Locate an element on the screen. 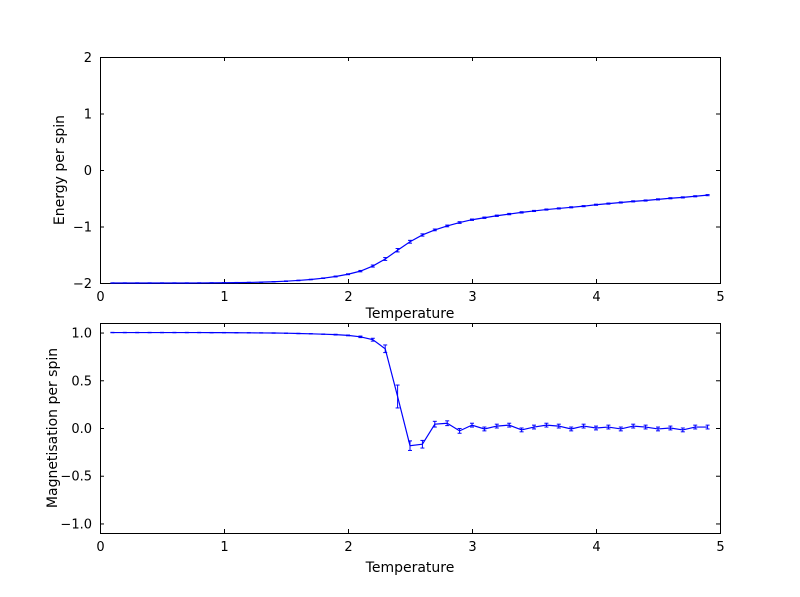 The width and height of the screenshot is (800, 597). y-tick-label: 2 is located at coordinates (88, 58).